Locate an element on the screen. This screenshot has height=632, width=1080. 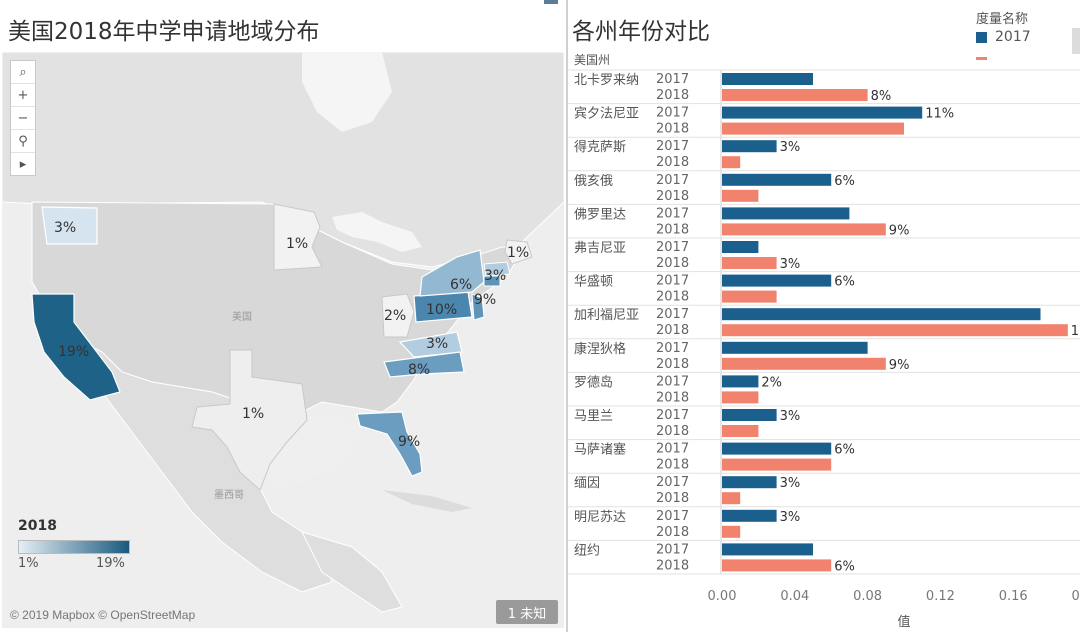
state-label: 康涅狄格 is located at coordinates (600, 349).